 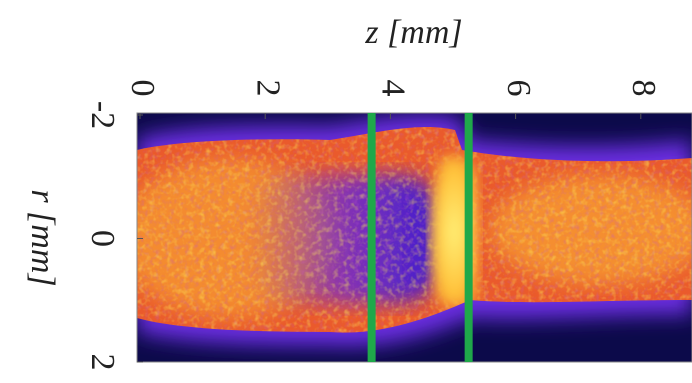 I want to click on x-axis-label: z [mm], so click(x=413, y=32).